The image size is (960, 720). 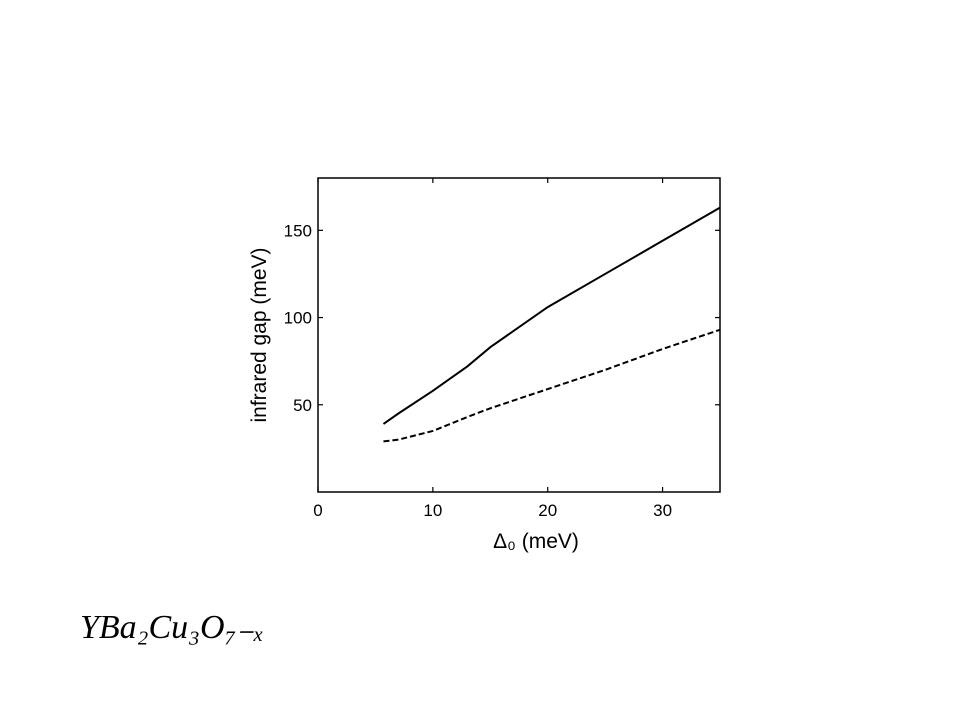 What do you see at coordinates (298, 318) in the screenshot?
I see `y-tick-label: 100` at bounding box center [298, 318].